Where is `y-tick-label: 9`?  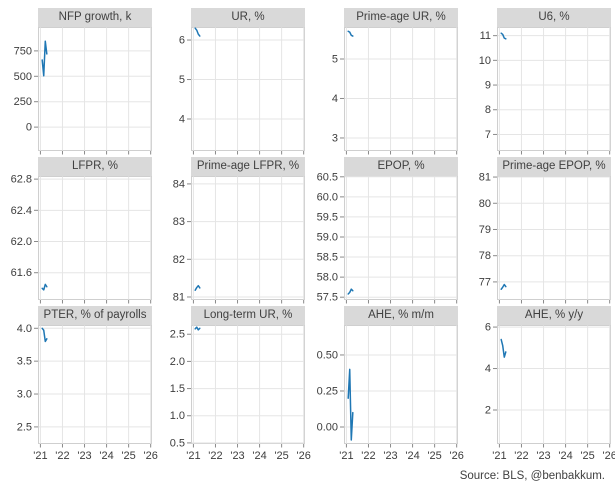
y-tick-label: 9 is located at coordinates (488, 86).